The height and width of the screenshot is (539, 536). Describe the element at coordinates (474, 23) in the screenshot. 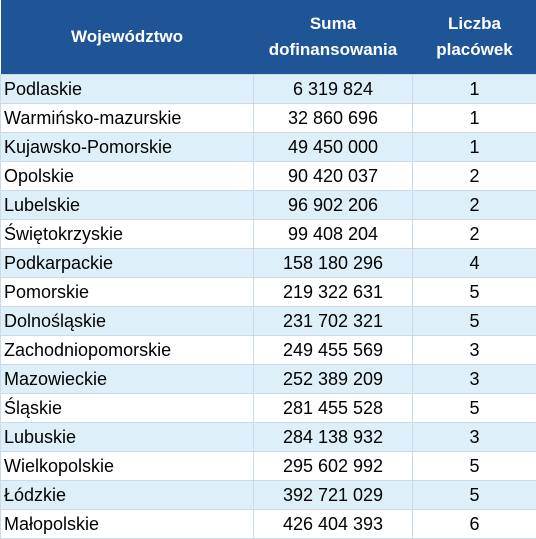

I see `header-count-line1: Liczba` at that location.